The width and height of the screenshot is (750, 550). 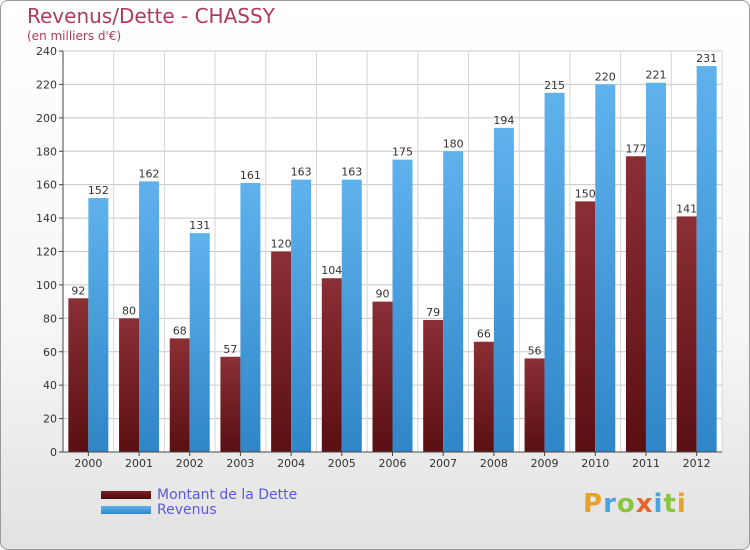 What do you see at coordinates (554, 272) in the screenshot?
I see `bar-revenue-2009` at bounding box center [554, 272].